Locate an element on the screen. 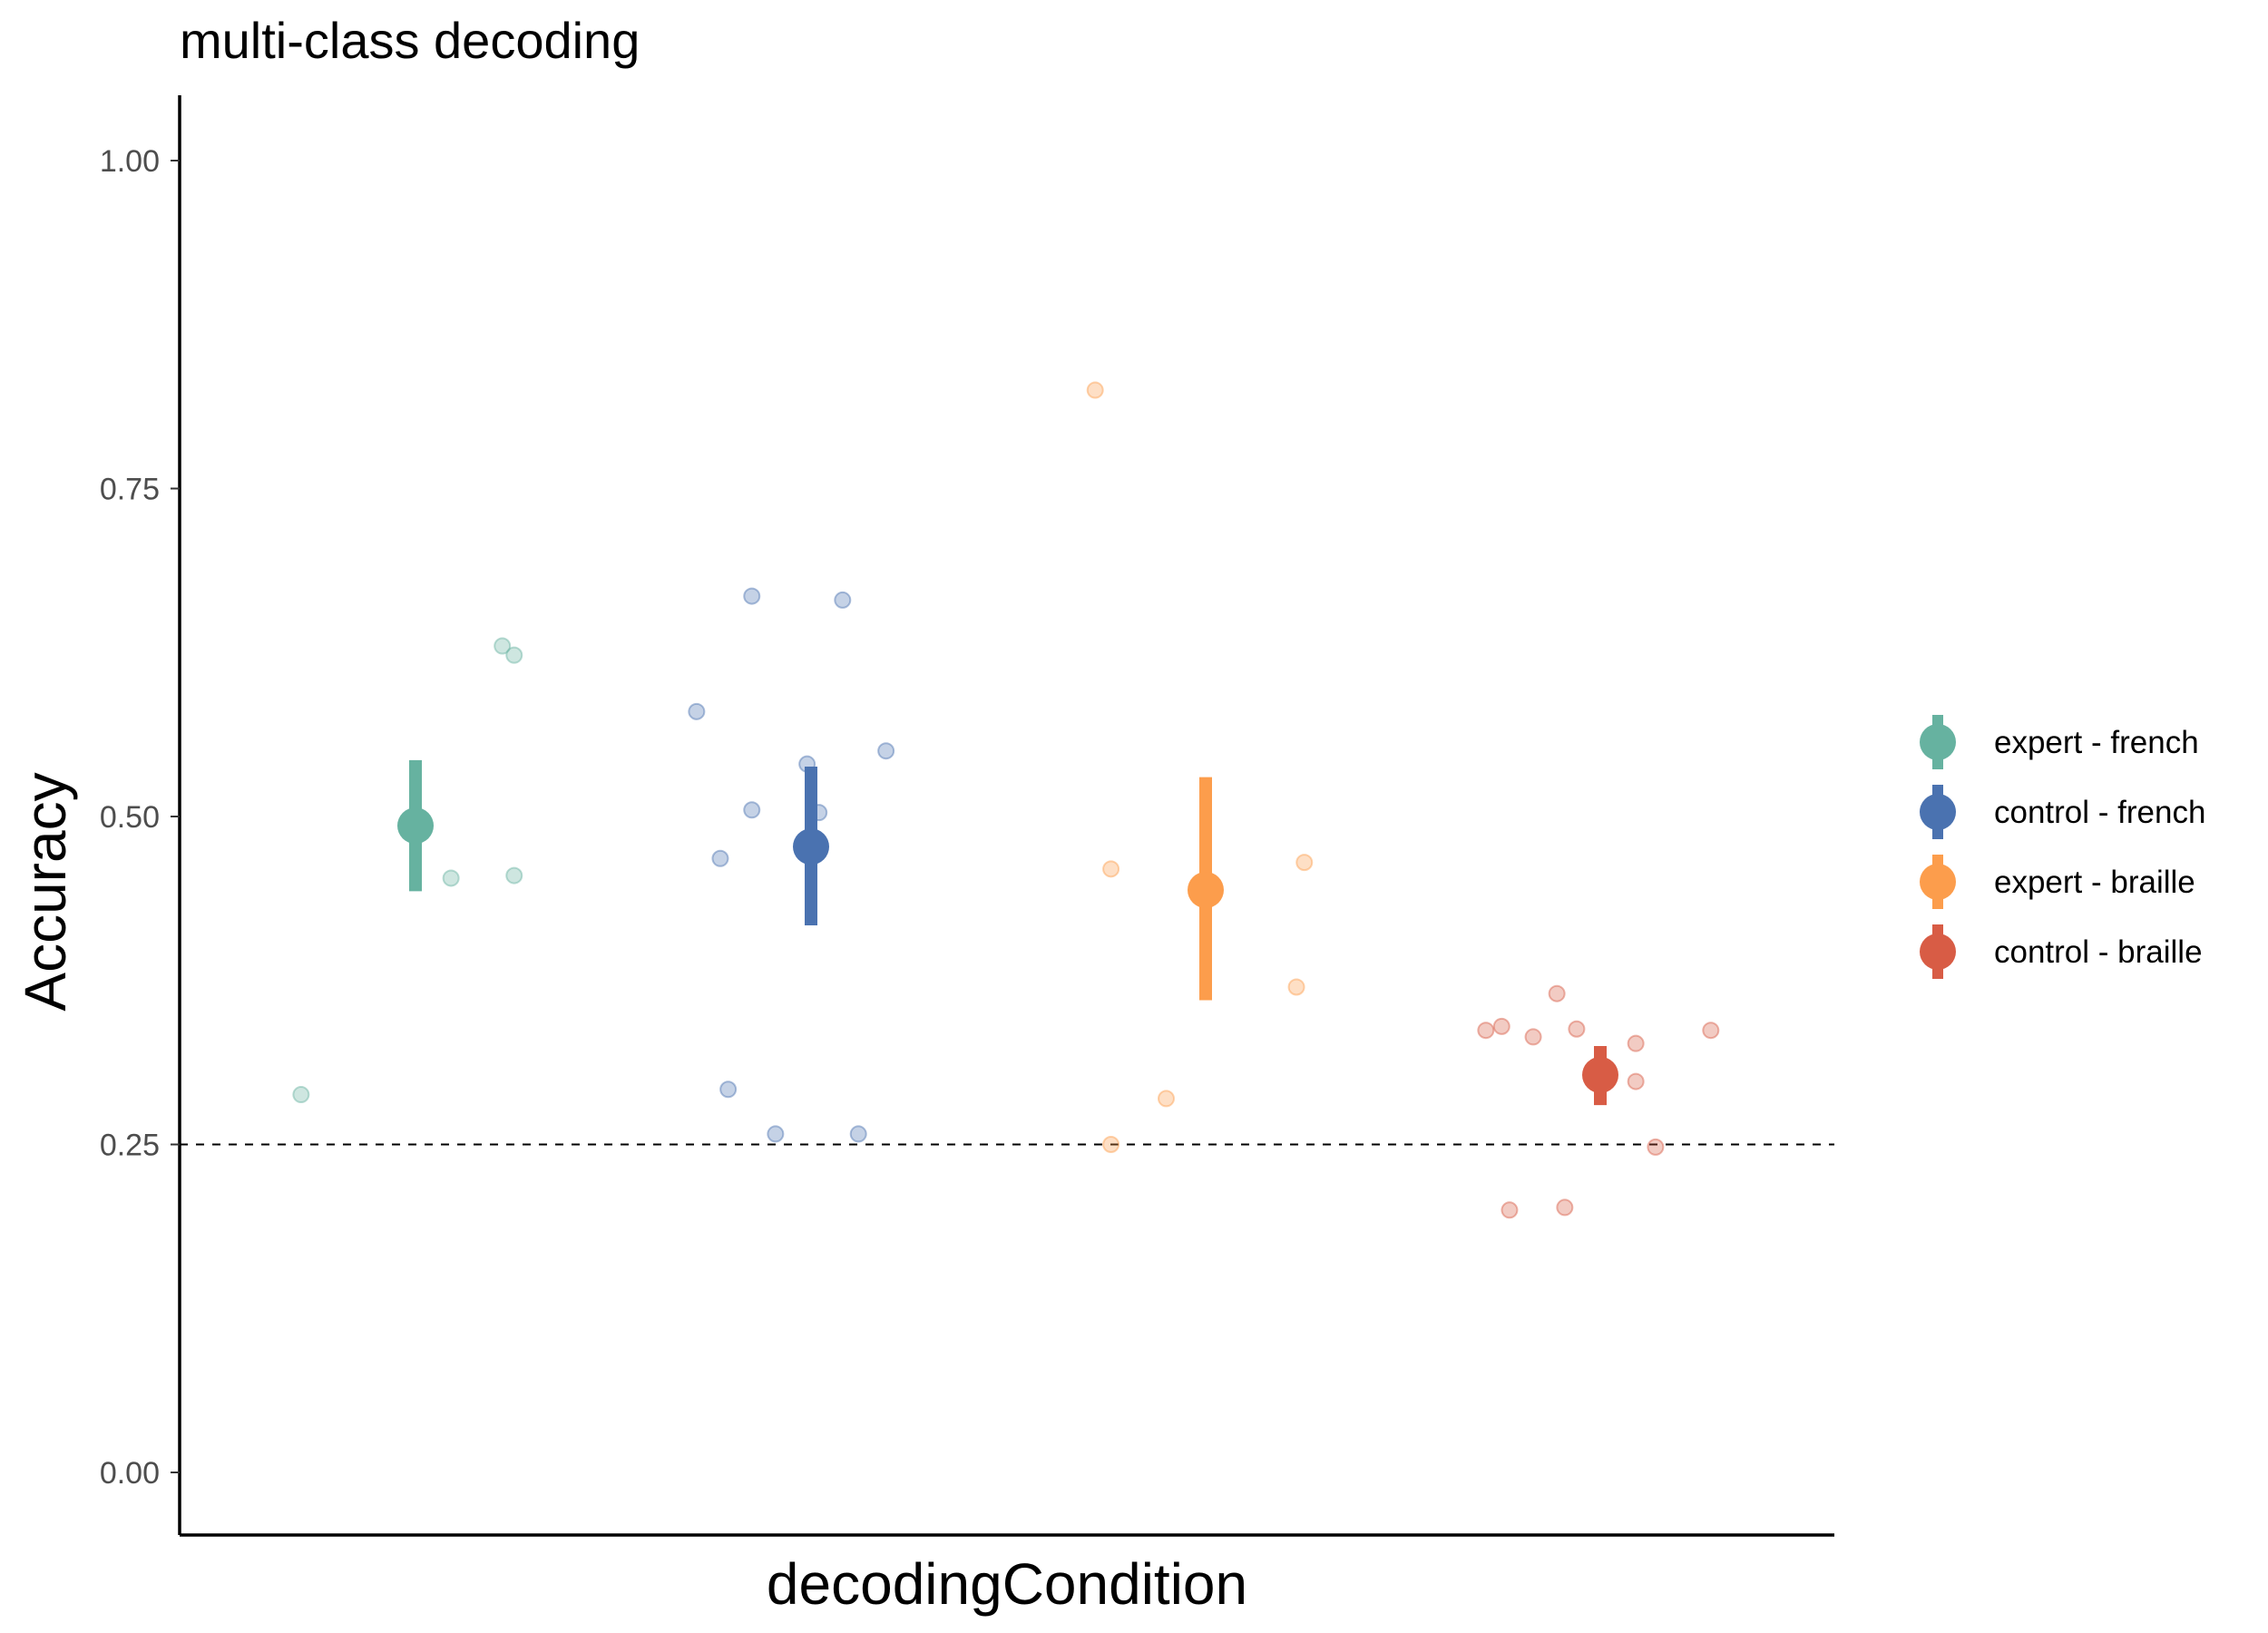  legend-item: control - braille is located at coordinates (2061, 952).